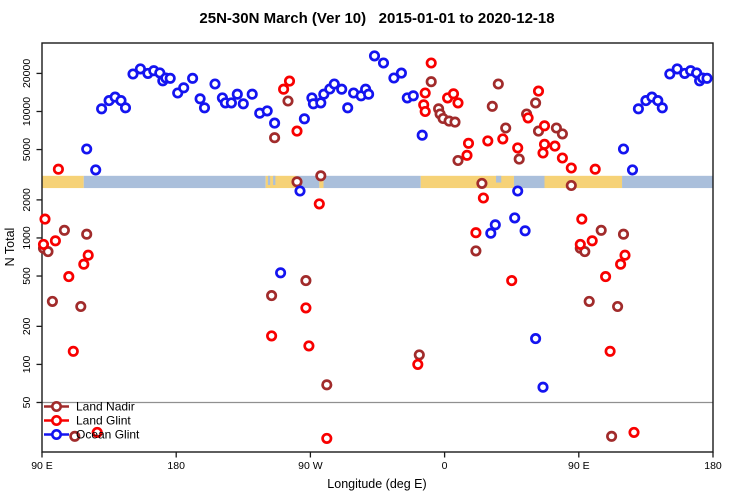 The height and width of the screenshot is (500, 750). Describe the element at coordinates (713, 466) in the screenshot. I see `x-tick-label: 180` at that location.